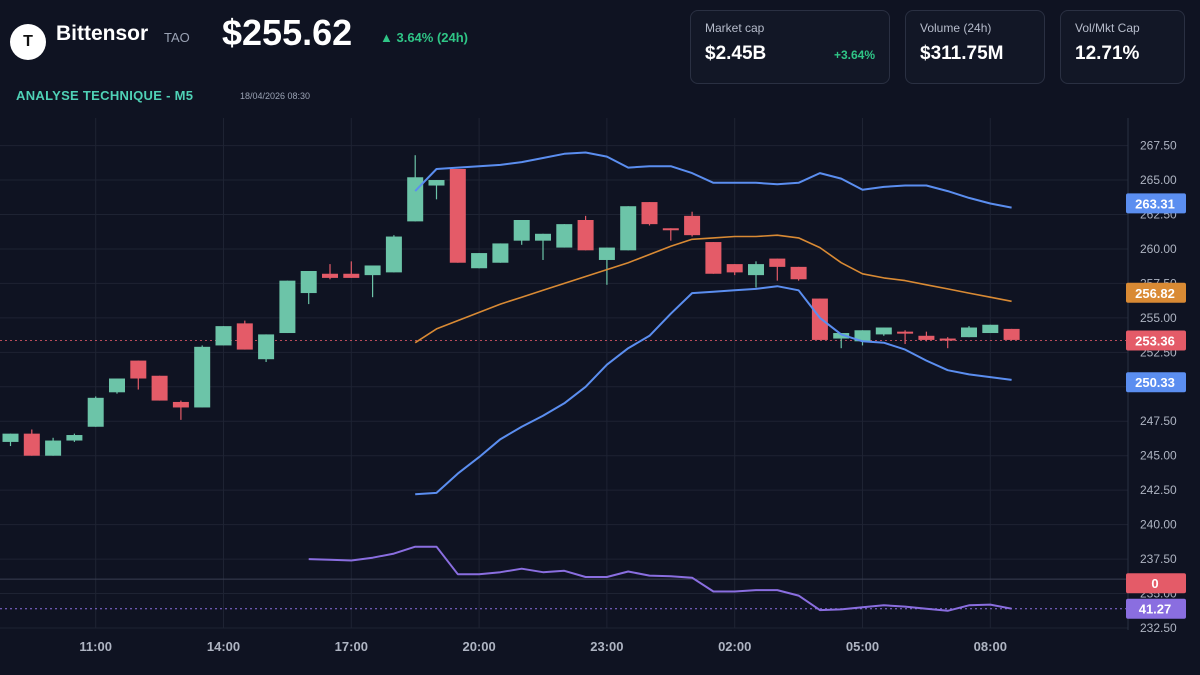 This screenshot has height=675, width=1200. Describe the element at coordinates (606, 646) in the screenshot. I see `x-tick-label: 23:00` at that location.